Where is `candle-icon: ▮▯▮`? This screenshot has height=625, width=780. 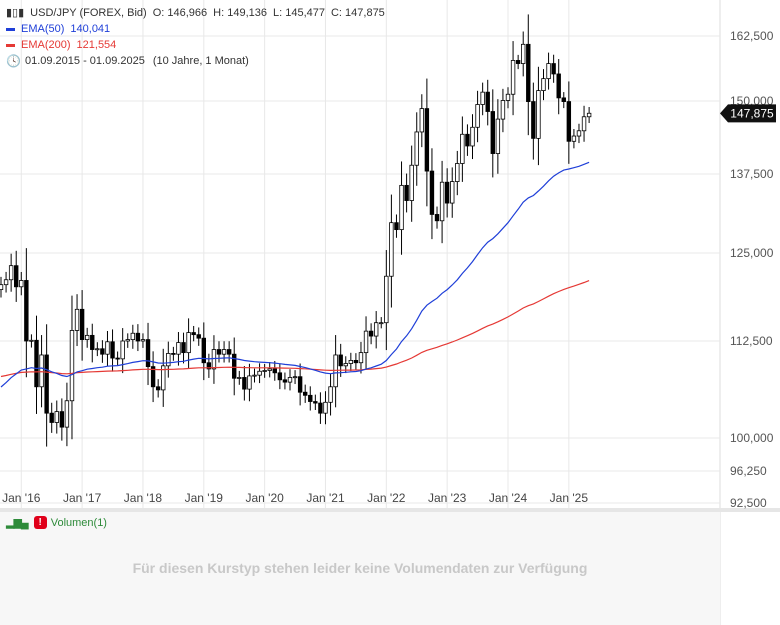 candle-icon: ▮▯▮ is located at coordinates (15, 13).